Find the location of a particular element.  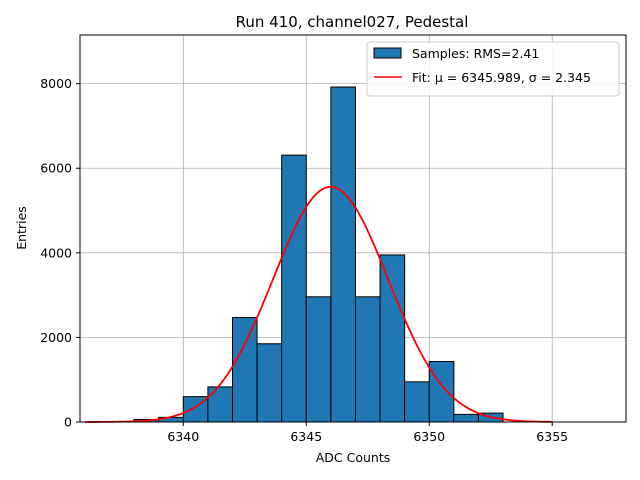

x-tick-label: 6355 is located at coordinates (552, 436).